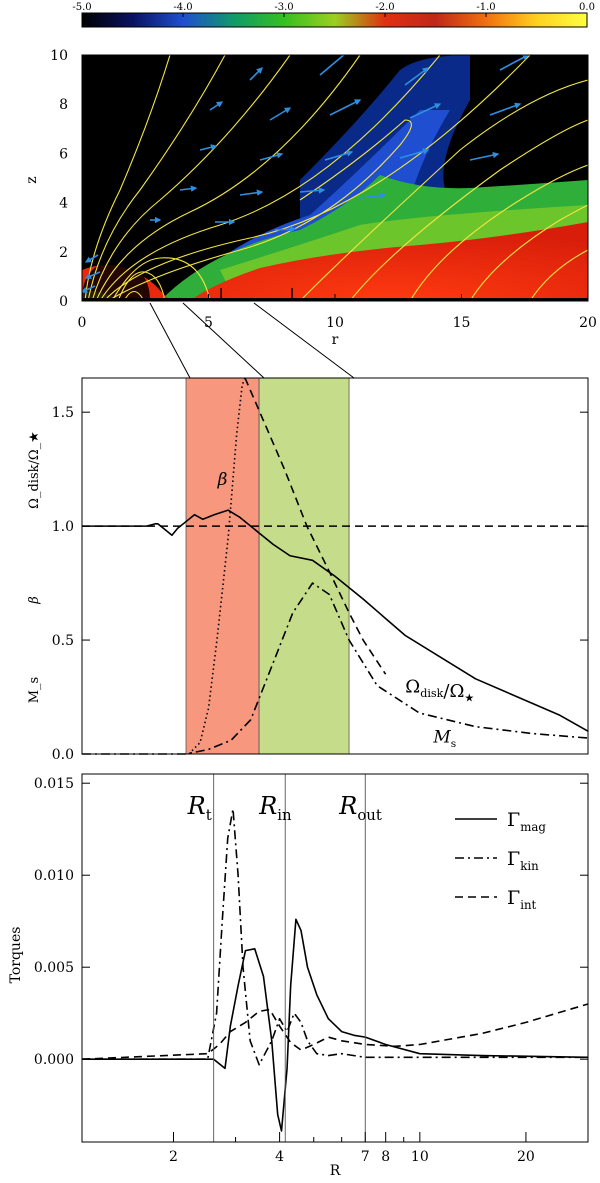  Describe the element at coordinates (284, 958) in the screenshot. I see `radius-lines: Rt Rin Rout` at that location.